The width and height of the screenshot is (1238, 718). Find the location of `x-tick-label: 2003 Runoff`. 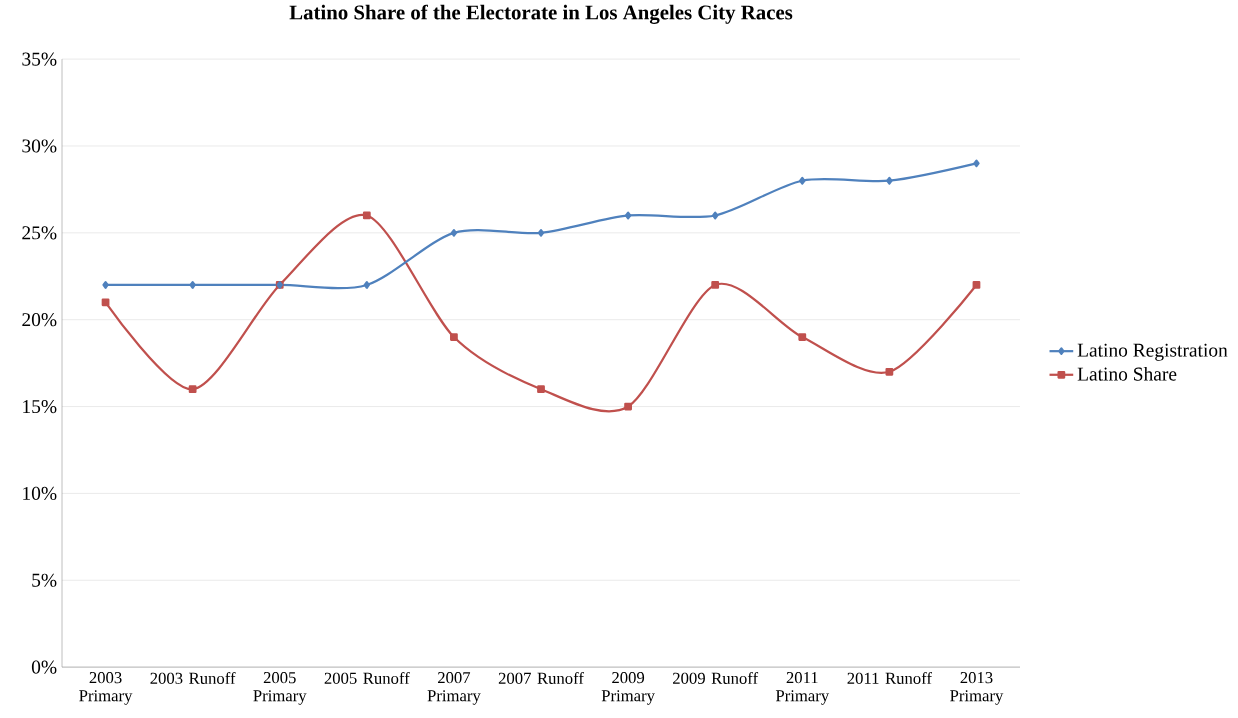

x-tick-label: 2003 Runoff is located at coordinates (193, 677).